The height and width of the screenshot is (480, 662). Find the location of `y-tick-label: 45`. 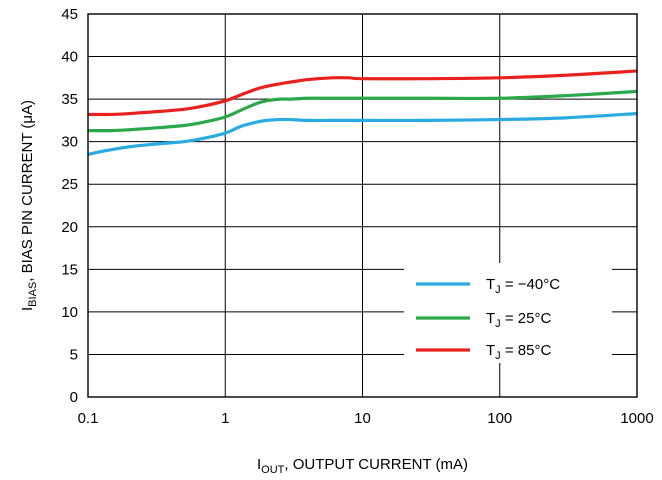

y-tick-label: 45 is located at coordinates (69, 14).